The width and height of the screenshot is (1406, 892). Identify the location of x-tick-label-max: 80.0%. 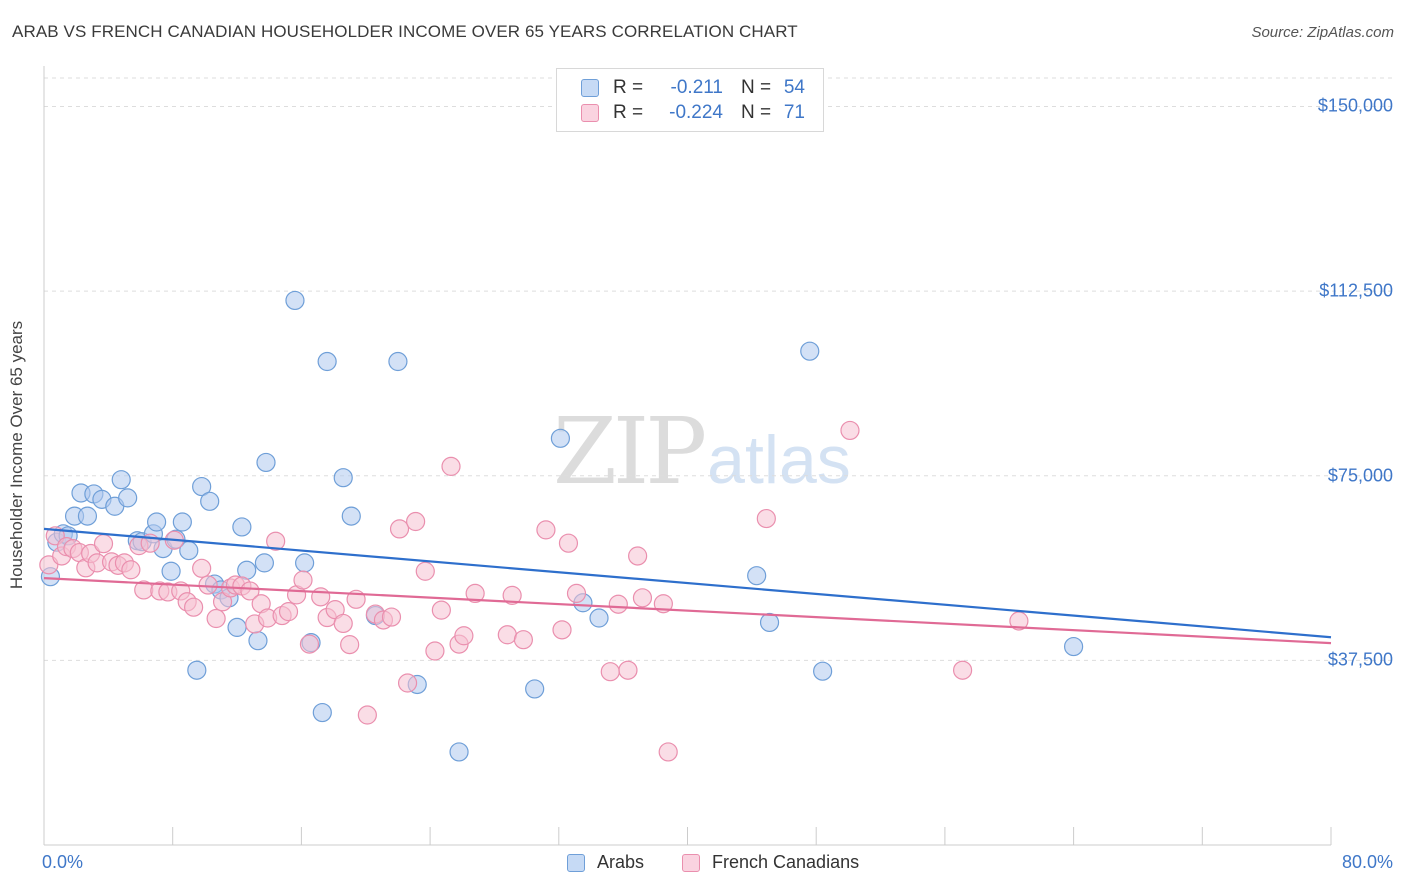
(1367, 862).